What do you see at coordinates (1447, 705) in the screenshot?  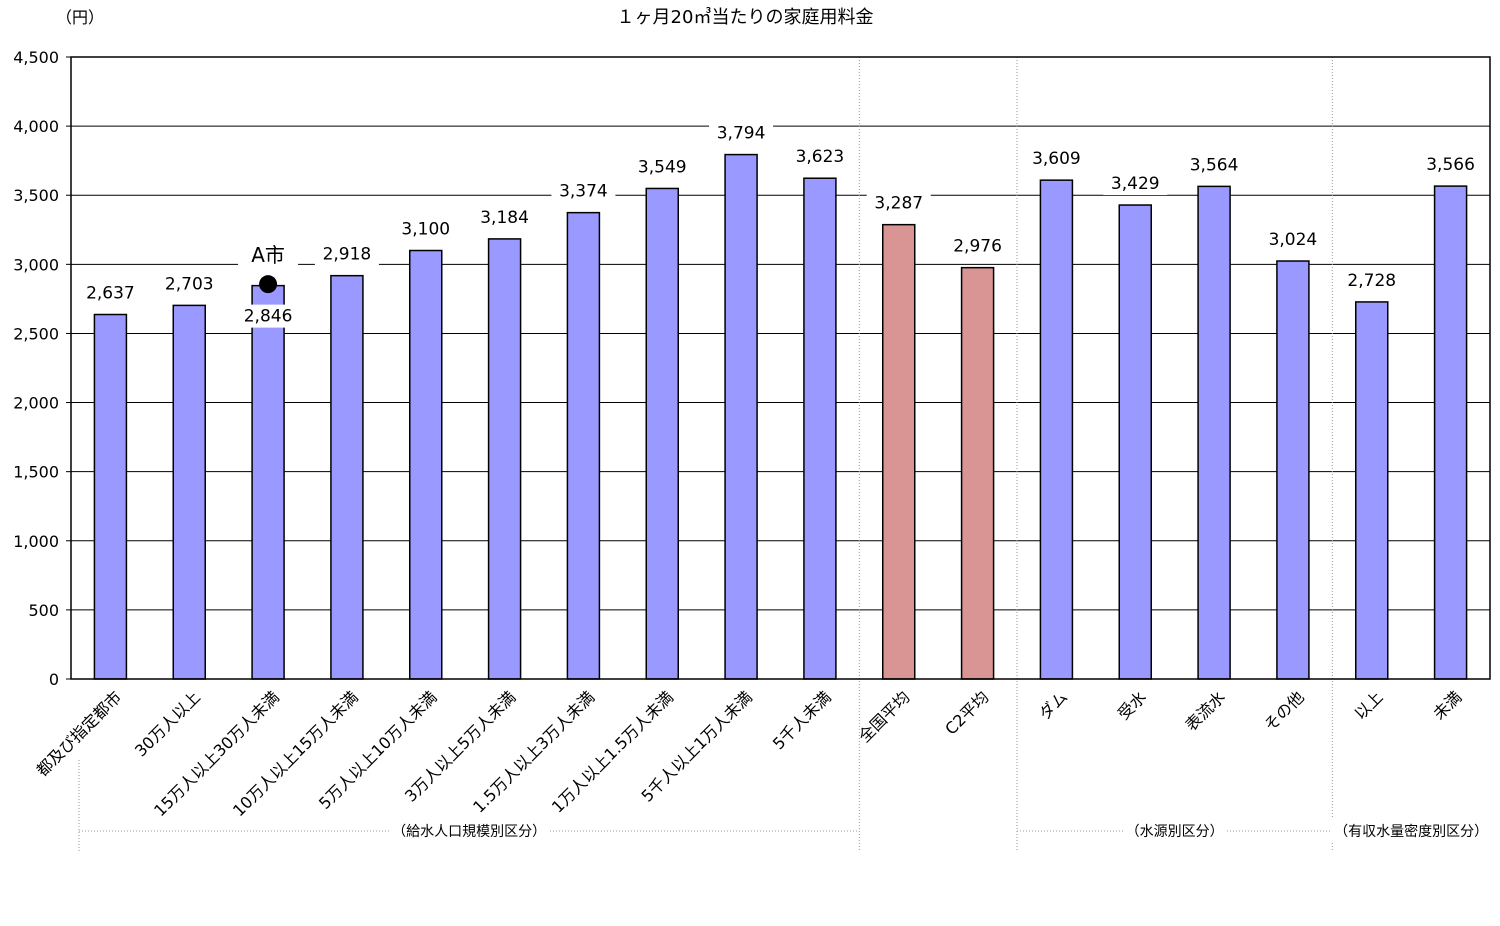 I see `category-label: 未満` at bounding box center [1447, 705].